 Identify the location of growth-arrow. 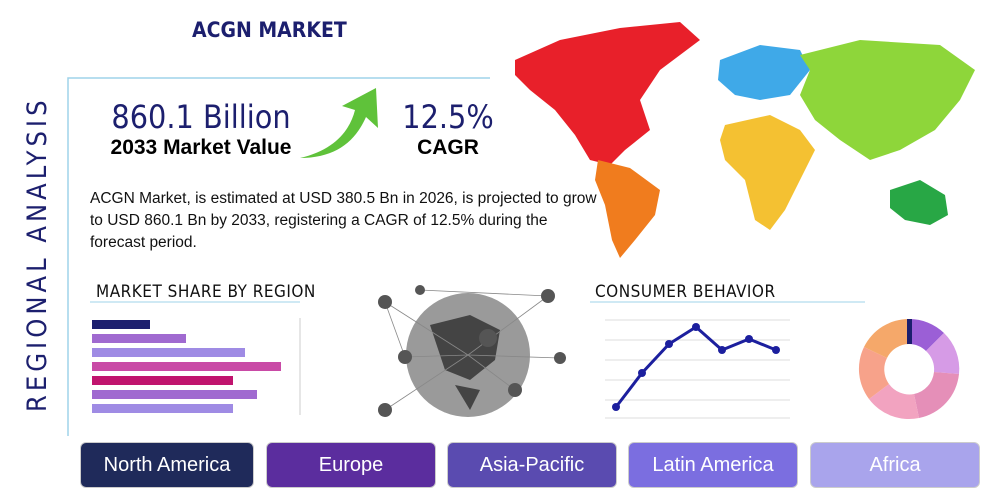
(339, 123).